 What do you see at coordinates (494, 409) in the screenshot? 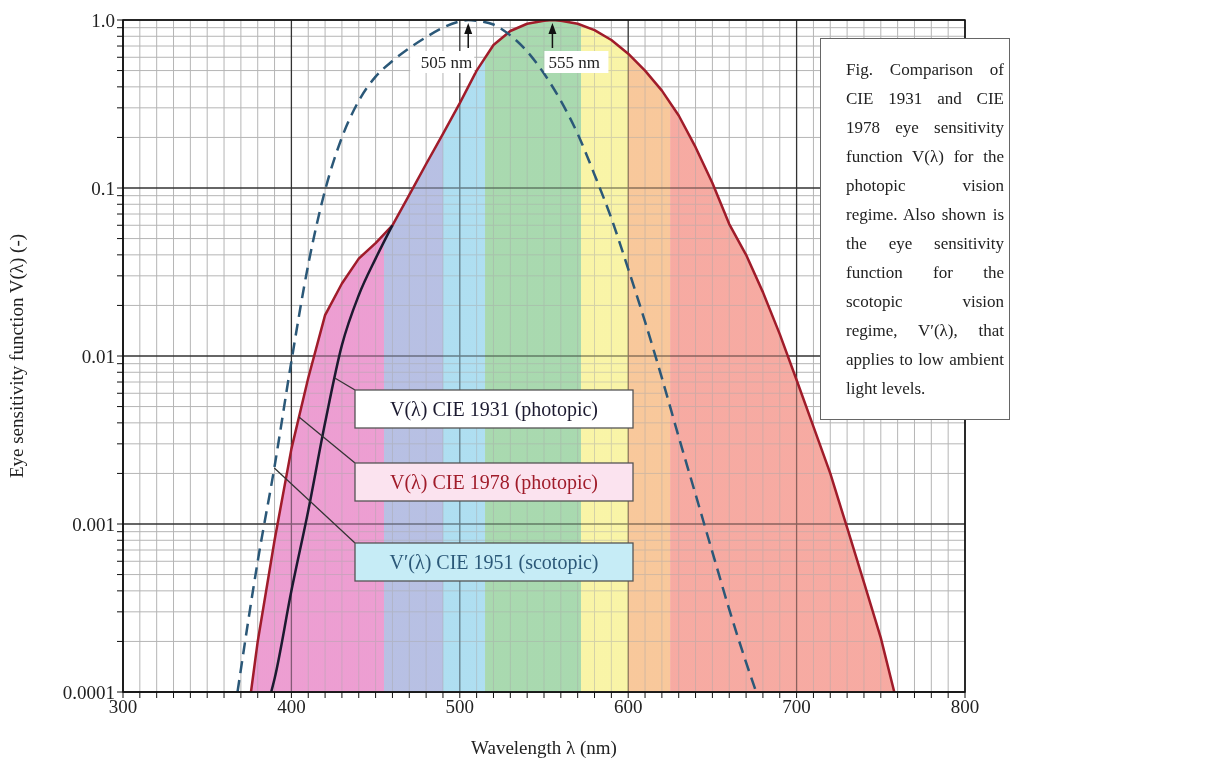
I see `text: V(λ) CIE 1931 (photopic)` at bounding box center [494, 409].